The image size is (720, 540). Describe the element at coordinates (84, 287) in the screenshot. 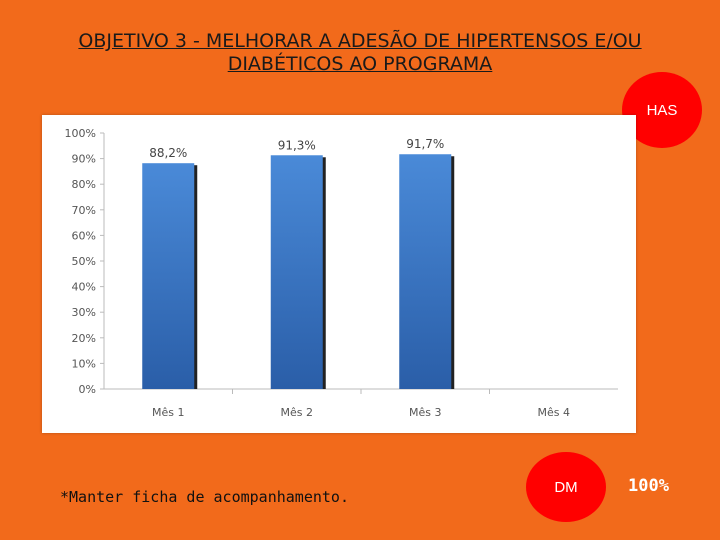

I see `y-tick-label: 40%` at that location.